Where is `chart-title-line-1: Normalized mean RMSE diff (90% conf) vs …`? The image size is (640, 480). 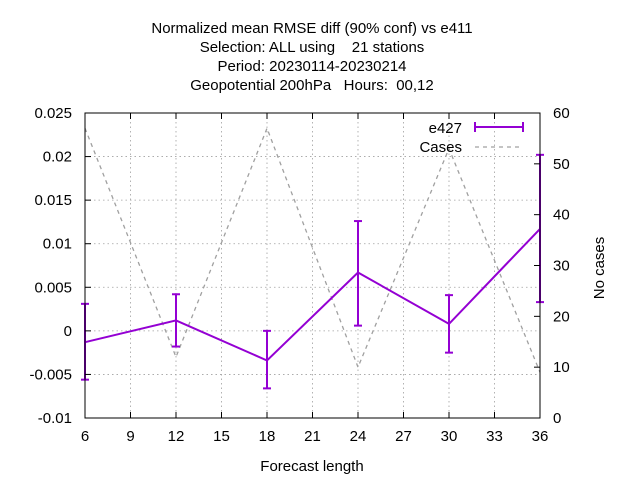
chart-title-line-1: Normalized mean RMSE diff (90% conf) vs … is located at coordinates (311, 28).